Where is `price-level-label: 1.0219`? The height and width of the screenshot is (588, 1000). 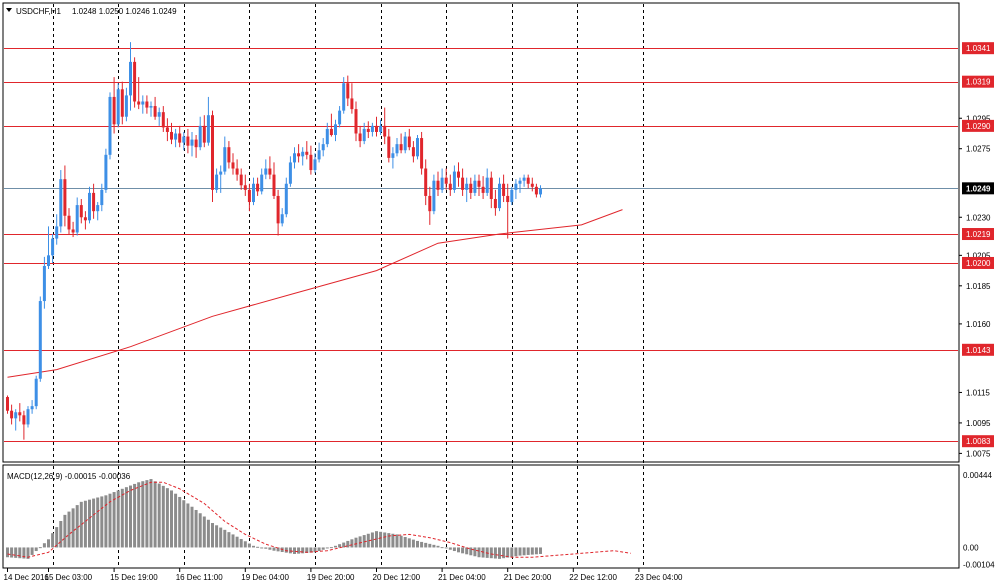
price-level-label: 1.0219 is located at coordinates (978, 234).